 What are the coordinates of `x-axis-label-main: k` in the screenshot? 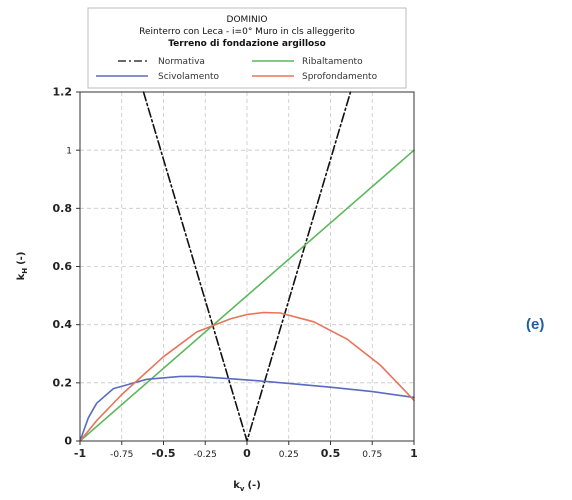 It's located at (236, 485).